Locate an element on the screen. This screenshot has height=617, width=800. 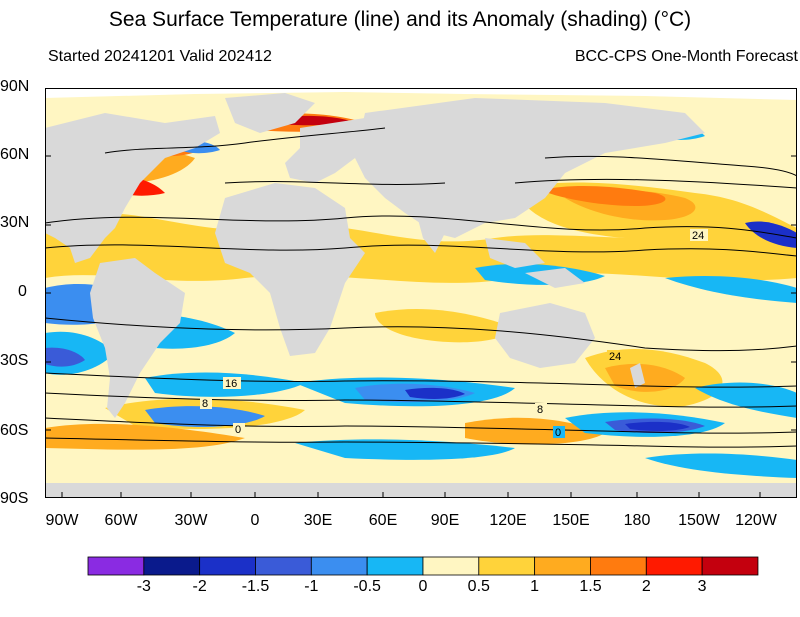
lon-label-120w: 120W is located at coordinates (756, 520).